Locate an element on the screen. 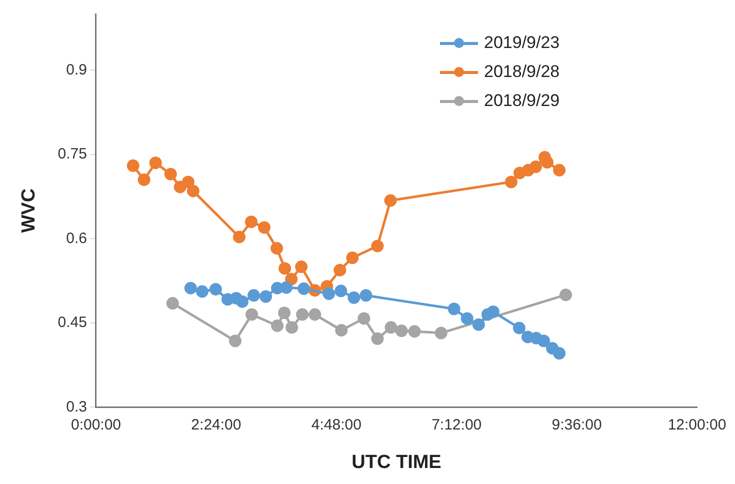  y-tick-label: 0.9 is located at coordinates (76, 69).